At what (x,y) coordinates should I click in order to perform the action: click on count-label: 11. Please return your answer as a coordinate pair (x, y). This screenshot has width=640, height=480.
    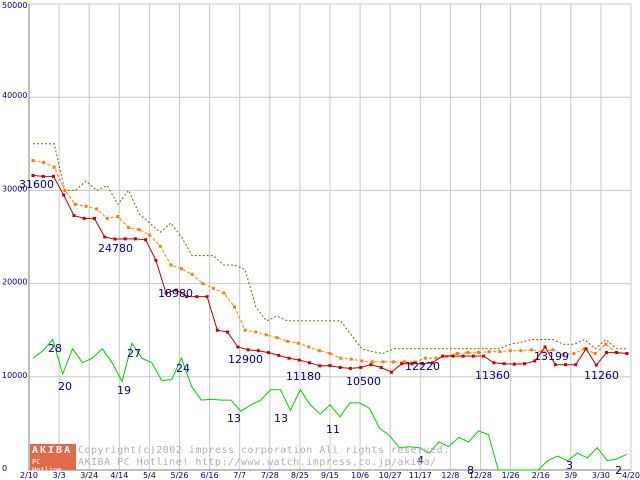
    Looking at the image, I should click on (333, 429).